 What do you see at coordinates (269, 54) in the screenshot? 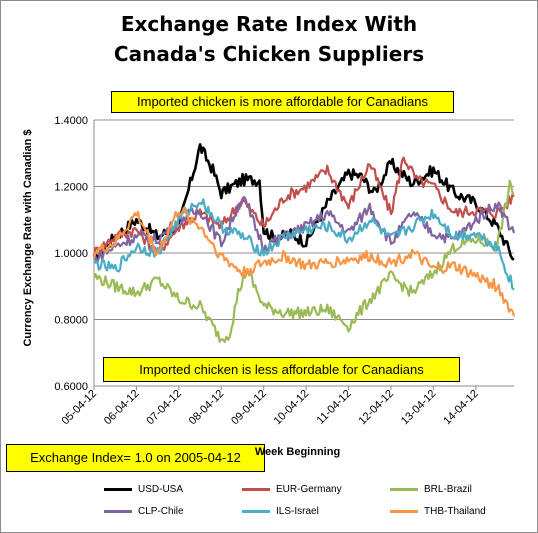
I see `chart-title-line-2: Canada's Chicken Suppliers` at bounding box center [269, 54].